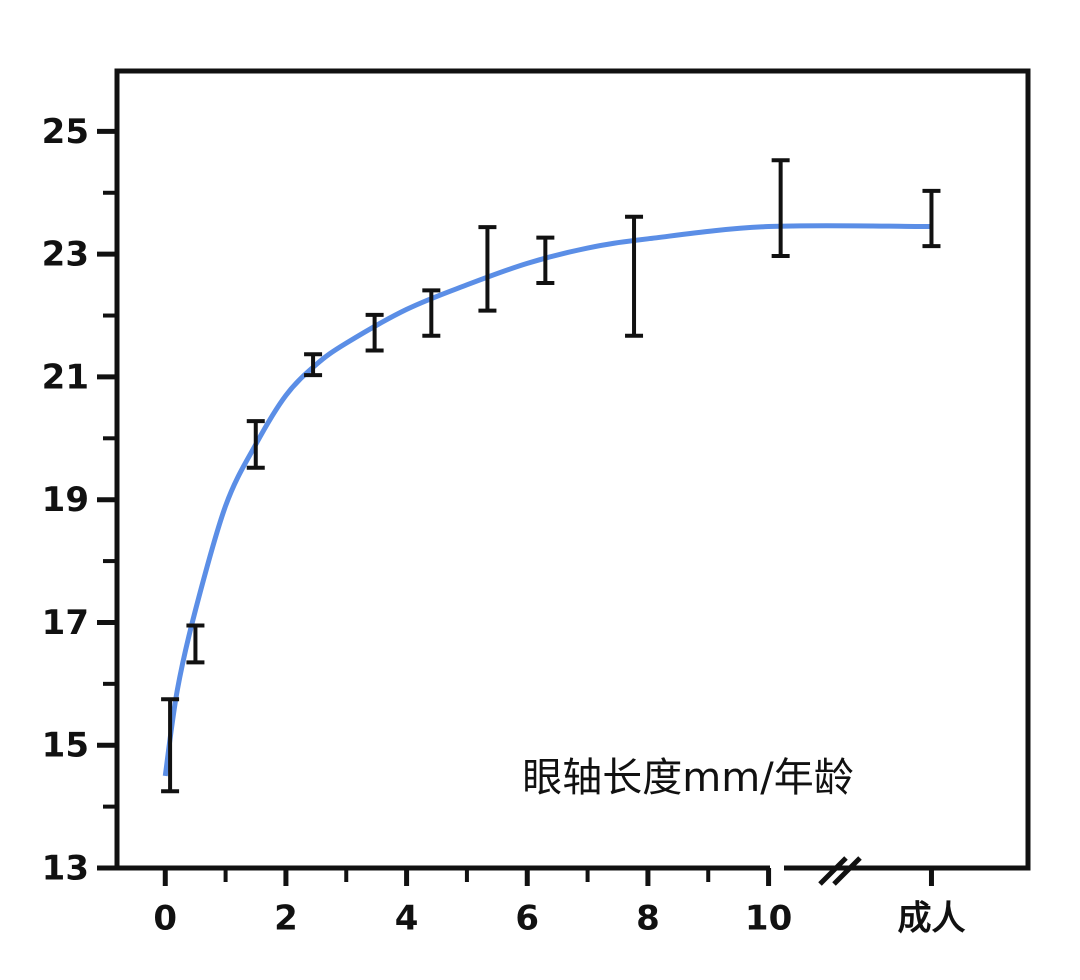 Image resolution: width=1080 pixels, height=980 pixels. What do you see at coordinates (286, 919) in the screenshot?
I see `x-tick-label: 2` at bounding box center [286, 919].